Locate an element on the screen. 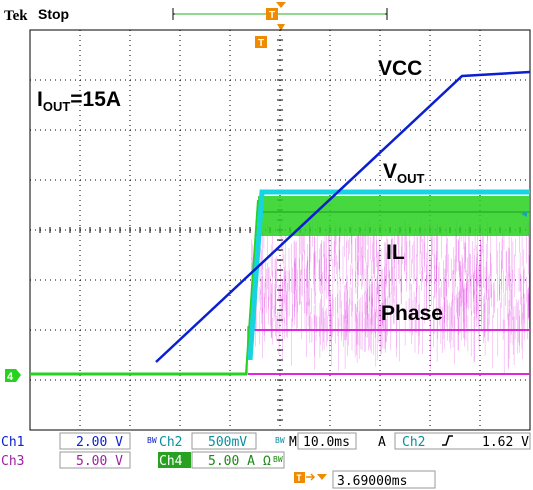  brand-label: Tek is located at coordinates (16, 16).